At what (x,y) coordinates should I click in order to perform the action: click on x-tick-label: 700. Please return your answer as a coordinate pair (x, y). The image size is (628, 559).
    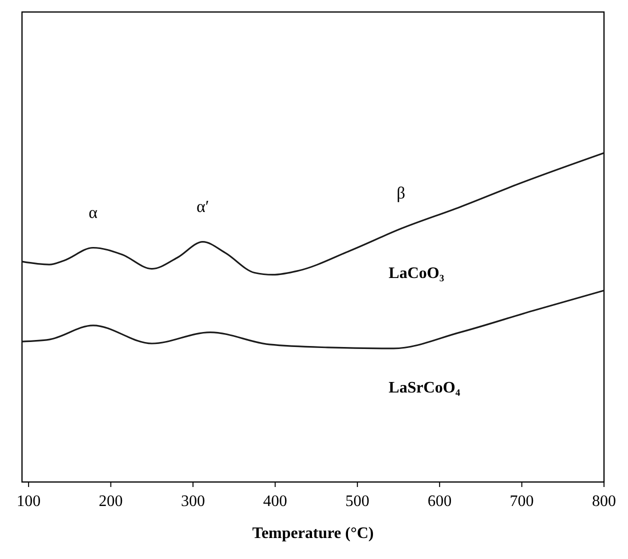
    Looking at the image, I should click on (522, 501).